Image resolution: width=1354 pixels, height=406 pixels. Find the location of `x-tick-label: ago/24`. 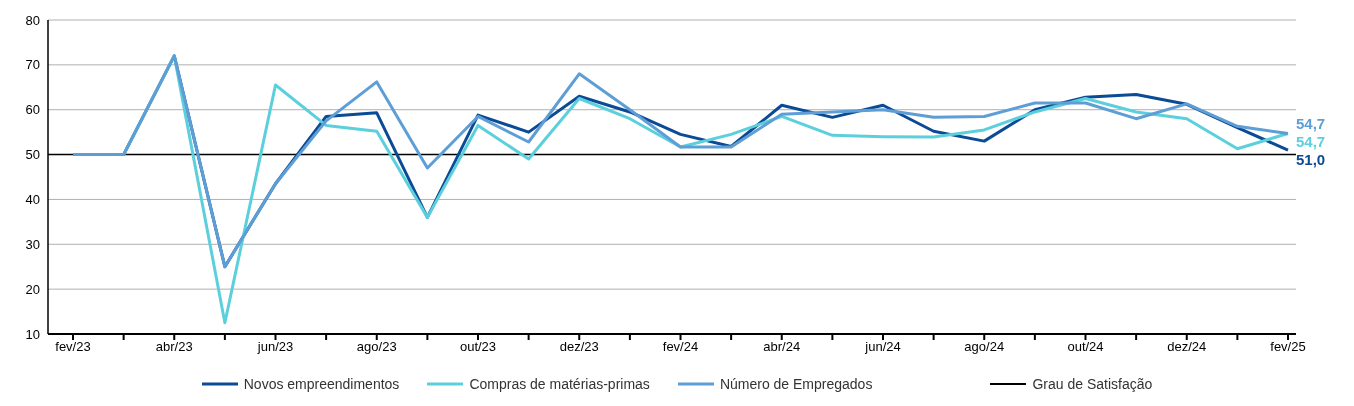

x-tick-label: ago/24 is located at coordinates (984, 347).